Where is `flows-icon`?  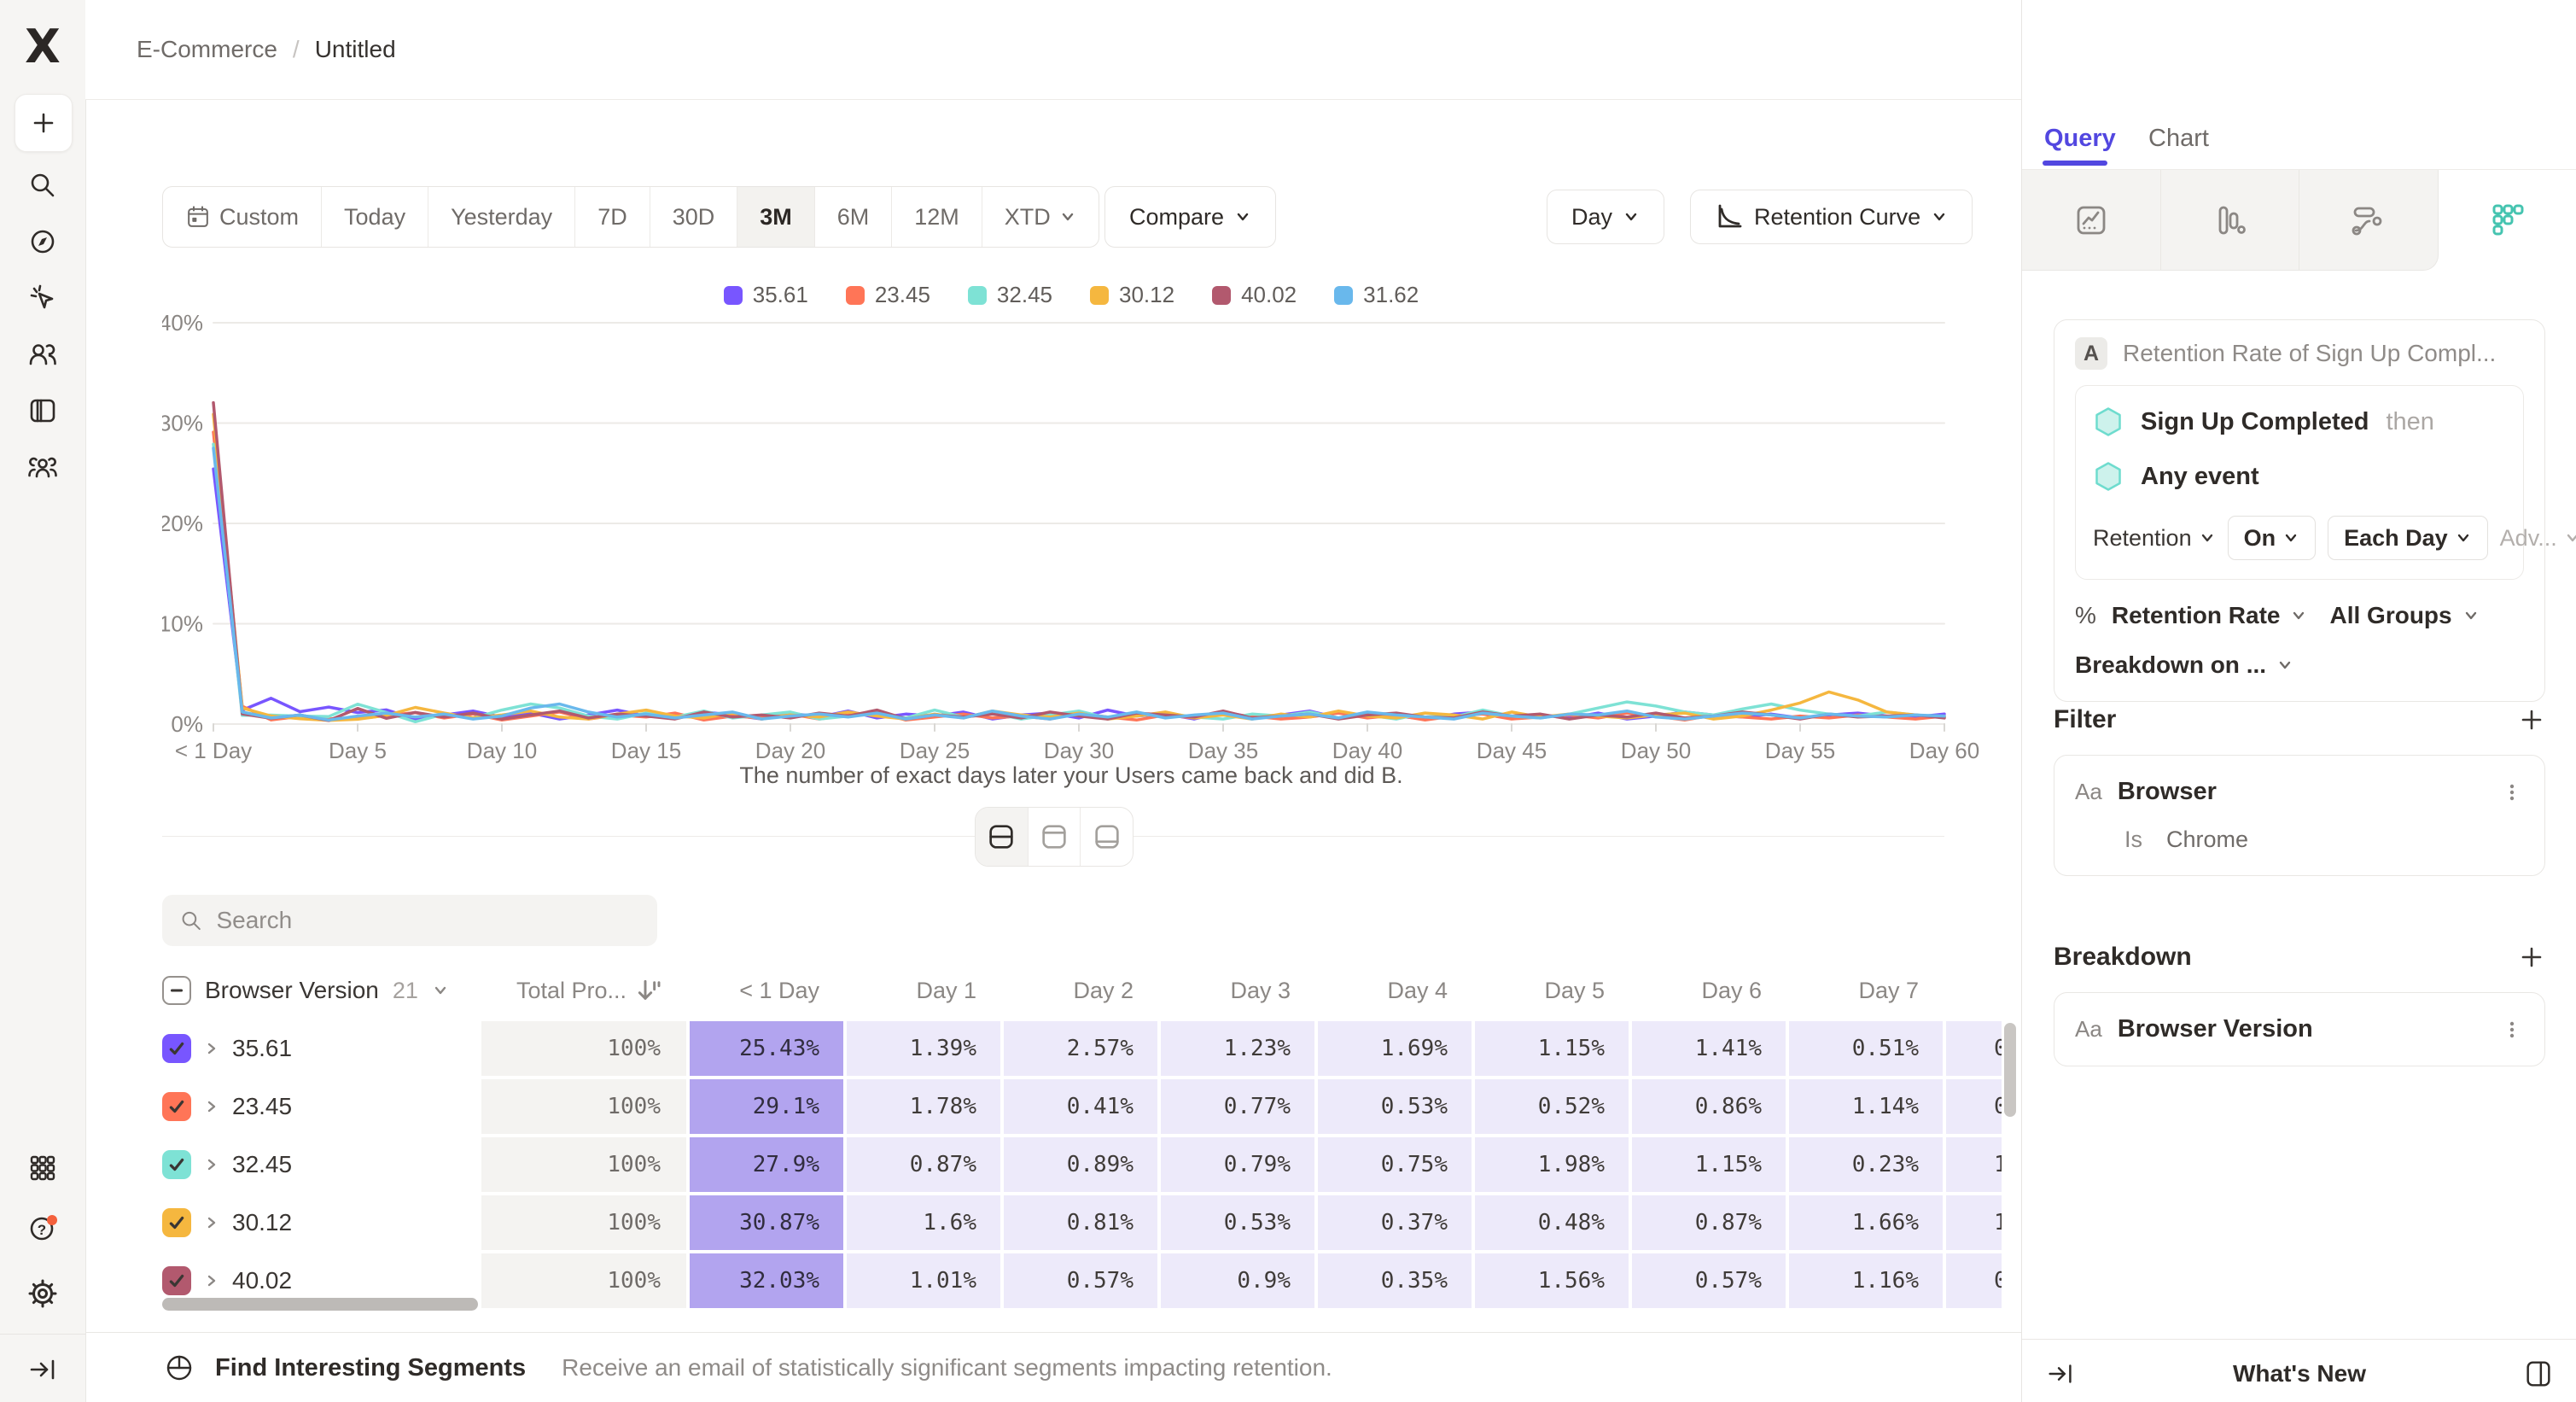
flows-icon is located at coordinates (2367, 221).